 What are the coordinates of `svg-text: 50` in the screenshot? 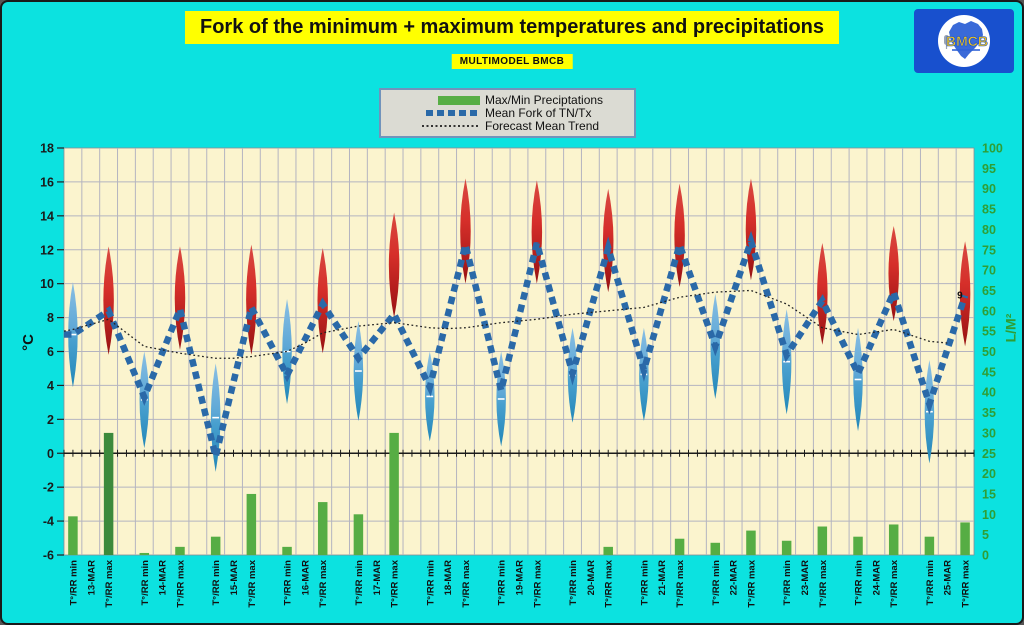 It's located at (989, 352).